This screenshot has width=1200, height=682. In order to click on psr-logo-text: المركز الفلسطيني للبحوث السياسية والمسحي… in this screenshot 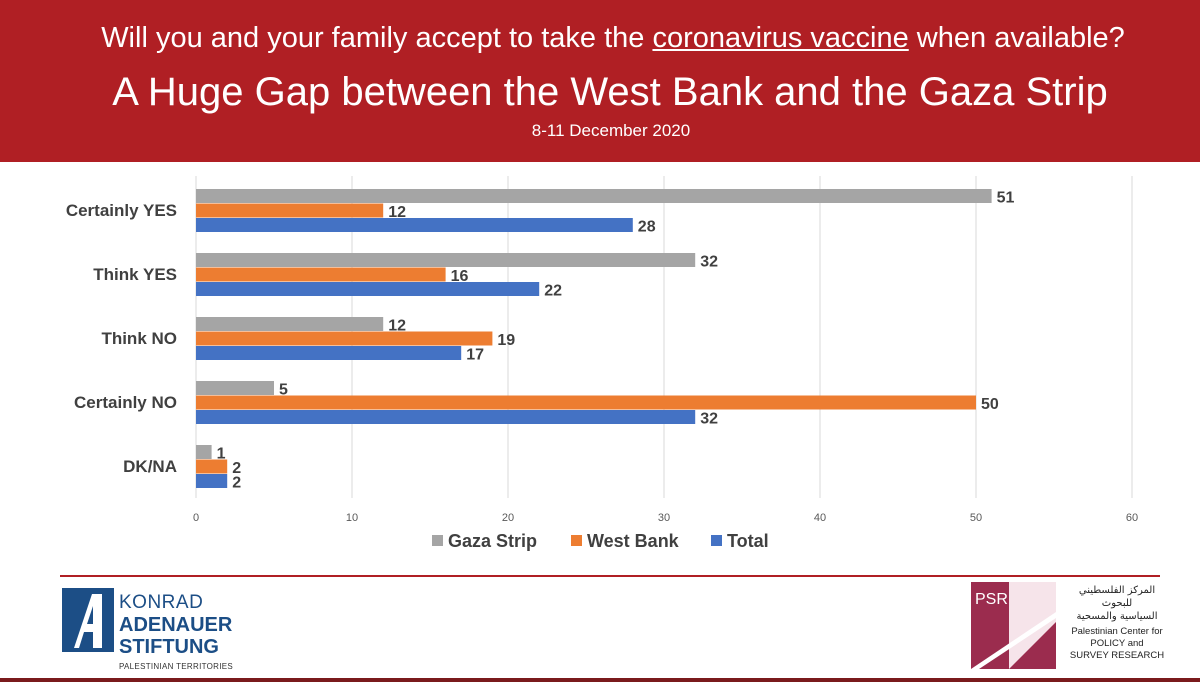, I will do `click(1117, 623)`.